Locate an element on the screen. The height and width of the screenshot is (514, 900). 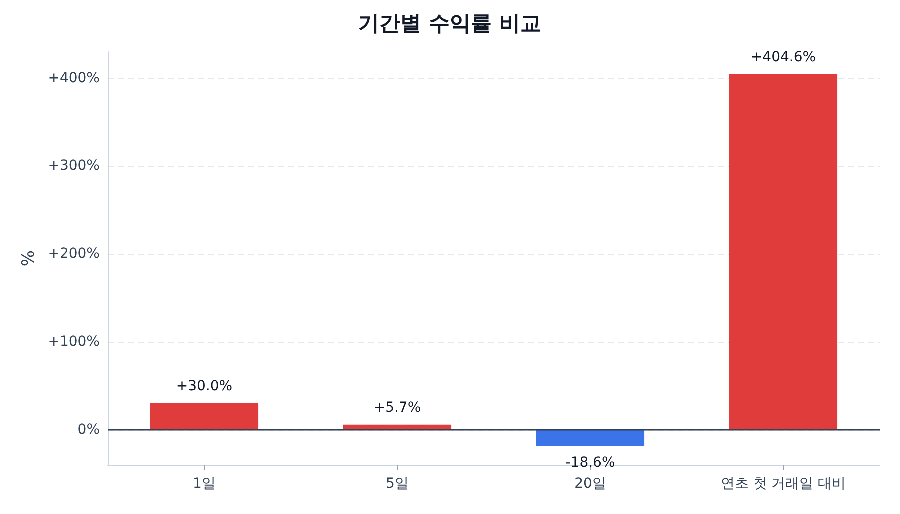
y-axis-title: % is located at coordinates (28, 258).